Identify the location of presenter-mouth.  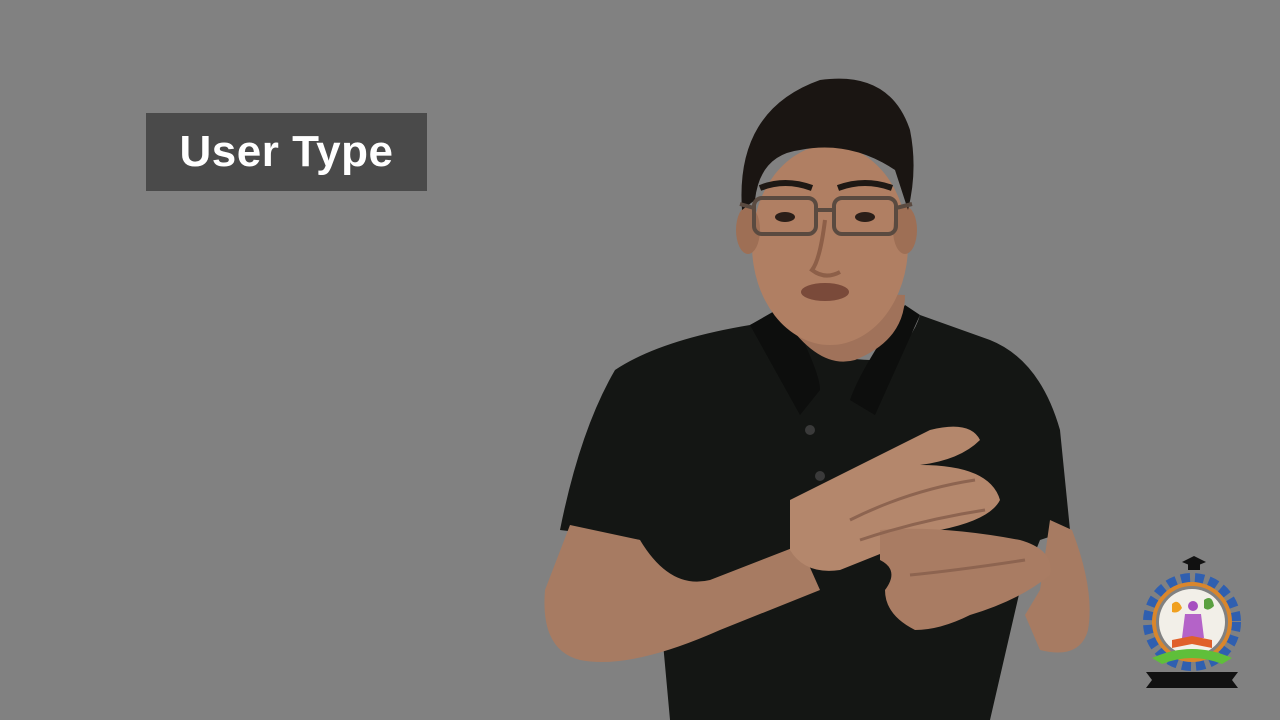
(825, 292).